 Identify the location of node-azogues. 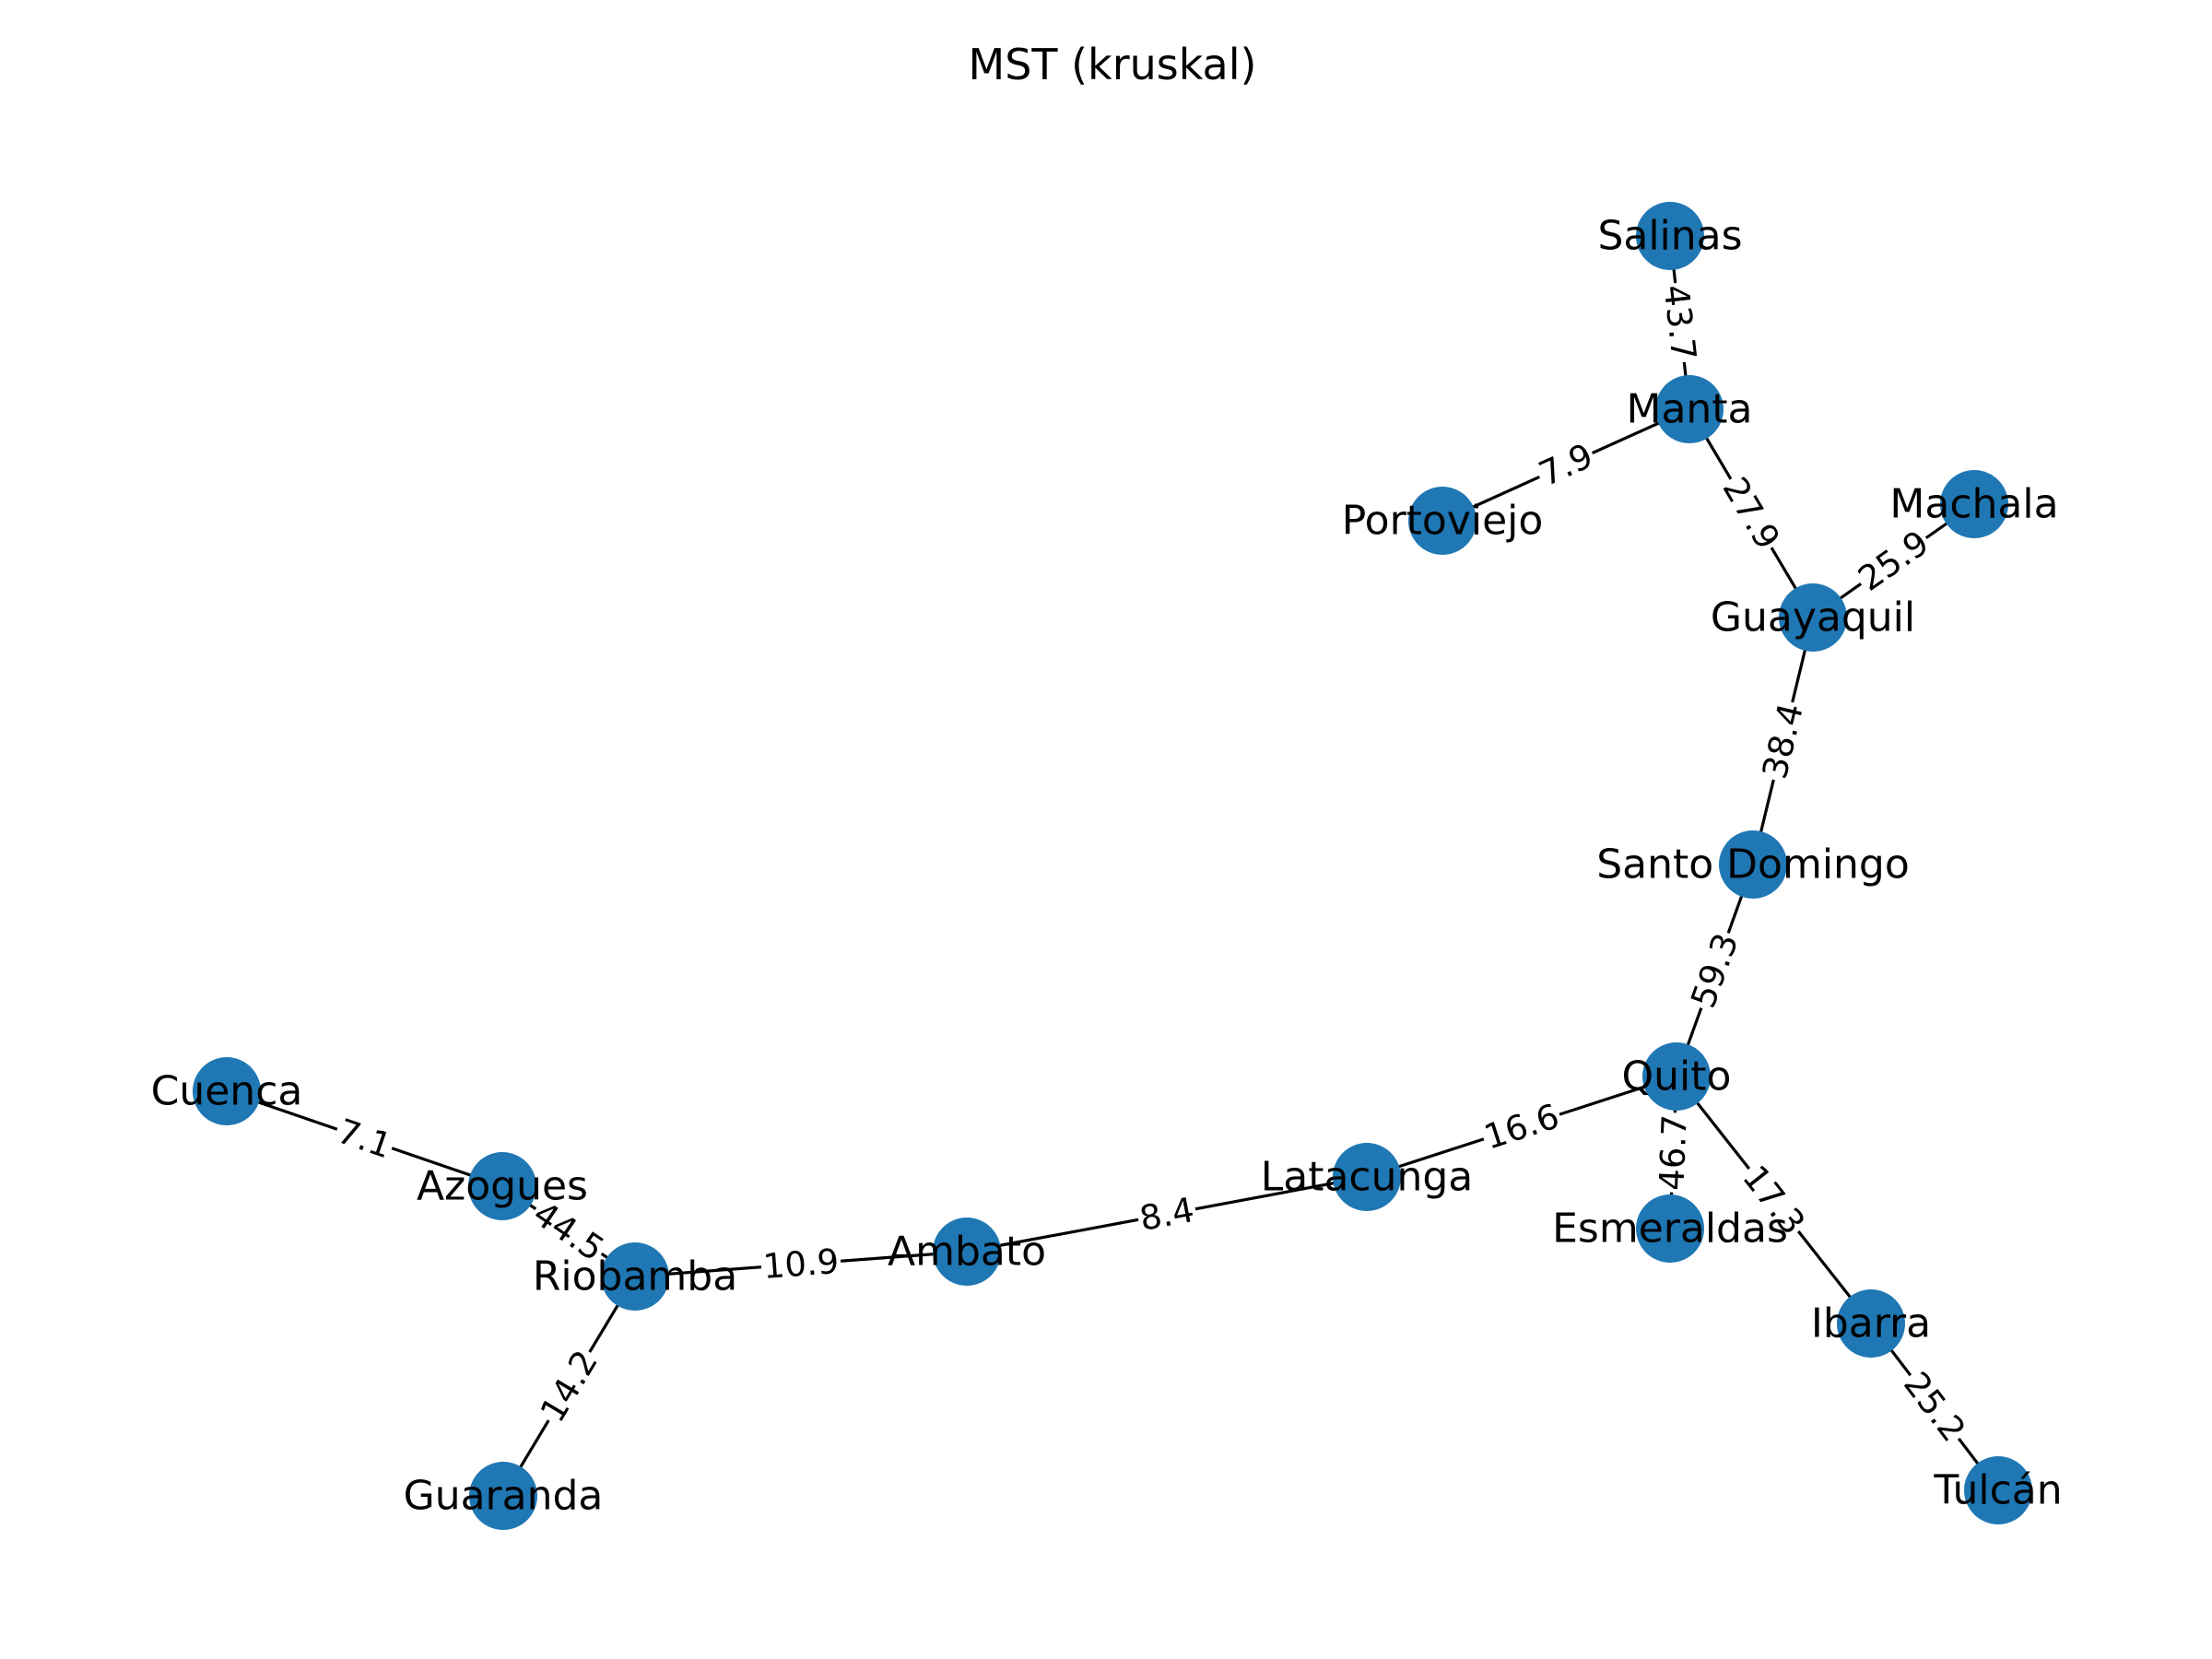
(502, 1186).